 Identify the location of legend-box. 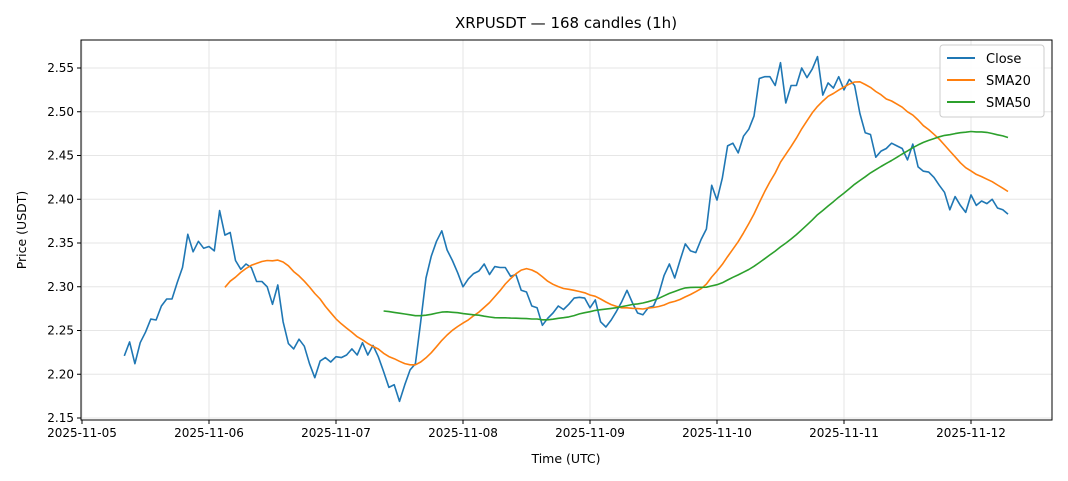
(992, 81).